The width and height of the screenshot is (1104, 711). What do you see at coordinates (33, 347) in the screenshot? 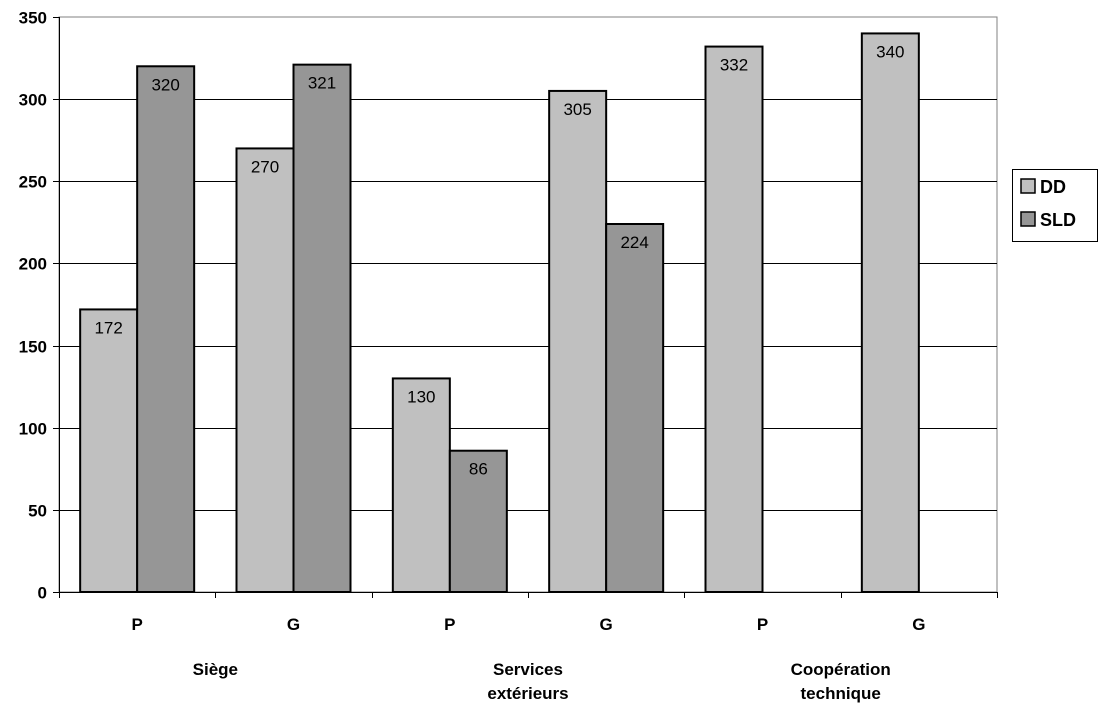
I see `y-tick-label: 150` at bounding box center [33, 347].